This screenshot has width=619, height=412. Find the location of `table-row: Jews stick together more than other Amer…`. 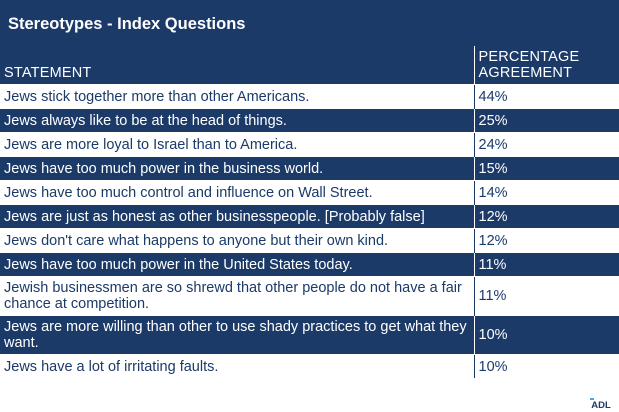

table-row: Jews stick together more than other Amer… is located at coordinates (309, 95).